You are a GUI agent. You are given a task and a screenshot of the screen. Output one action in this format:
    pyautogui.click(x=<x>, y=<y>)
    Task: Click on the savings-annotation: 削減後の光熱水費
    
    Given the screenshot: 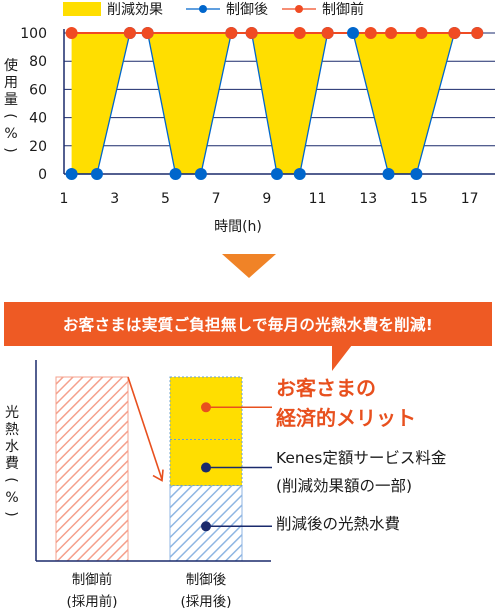 What is the action you would take?
    pyautogui.click(x=338, y=524)
    